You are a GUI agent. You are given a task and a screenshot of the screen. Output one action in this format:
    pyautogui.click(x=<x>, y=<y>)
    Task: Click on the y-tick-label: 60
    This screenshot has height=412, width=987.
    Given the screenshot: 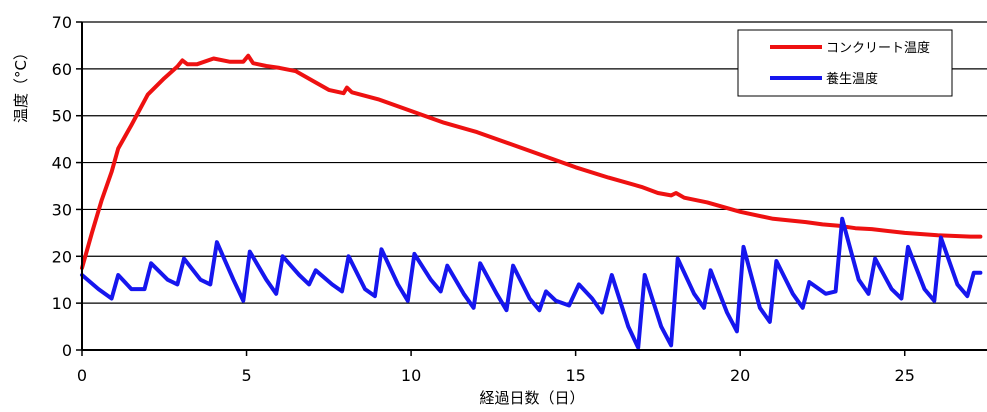 What is the action you would take?
    pyautogui.click(x=62, y=69)
    